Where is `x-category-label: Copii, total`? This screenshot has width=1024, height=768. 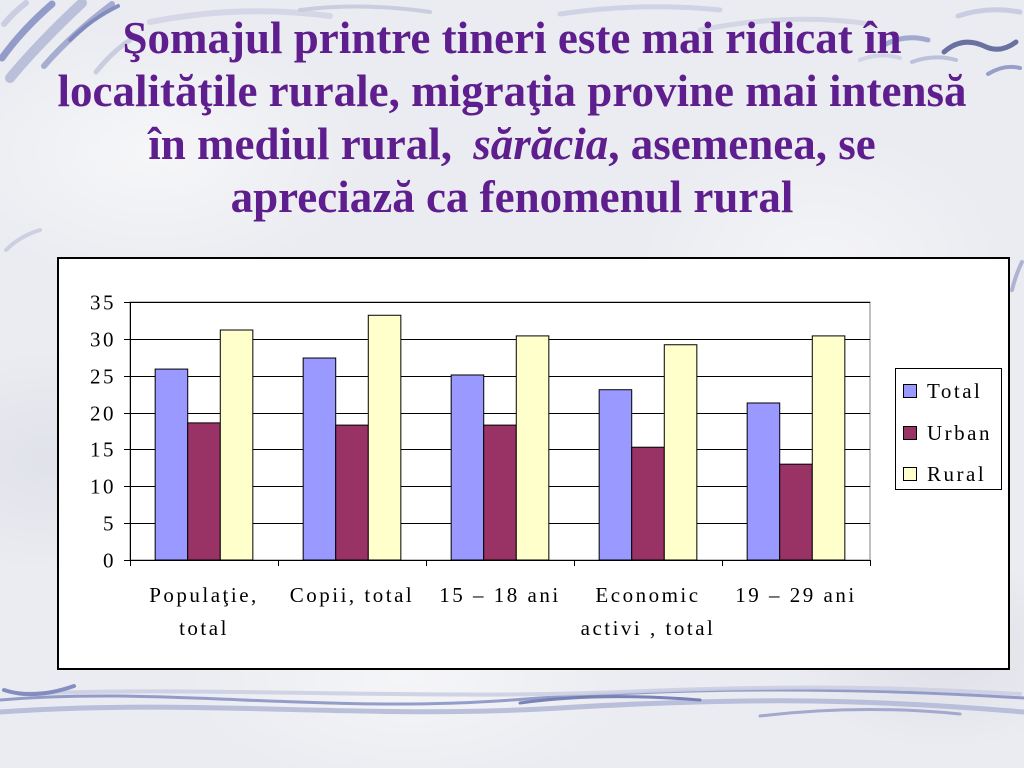
x-category-label: Copii, total is located at coordinates (352, 595).